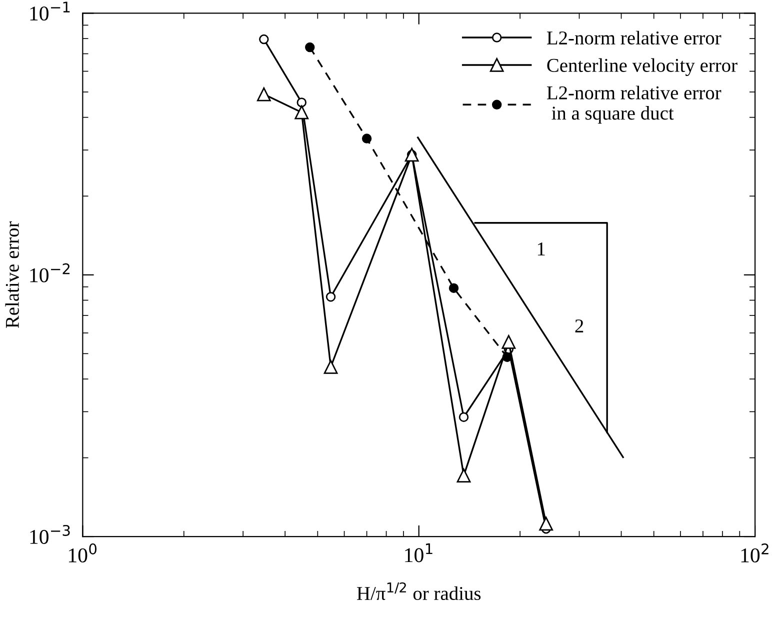 The height and width of the screenshot is (629, 780). Describe the element at coordinates (82, 552) in the screenshot. I see `x-tick-label: 10$^{0}$` at that location.